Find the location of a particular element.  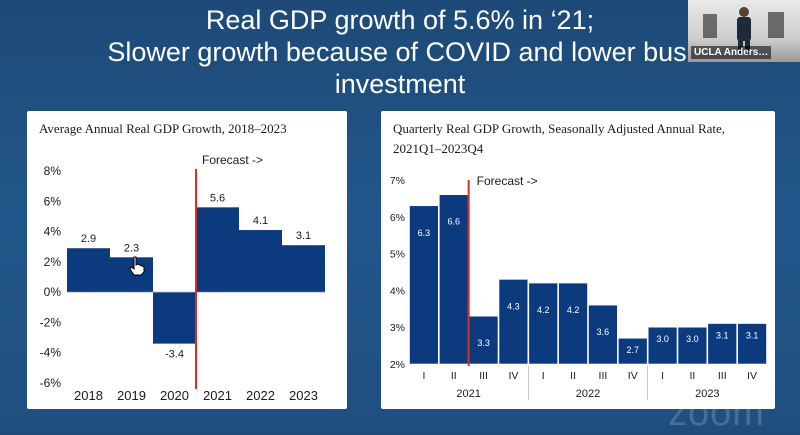

hand-cursor-icon is located at coordinates (137, 266).